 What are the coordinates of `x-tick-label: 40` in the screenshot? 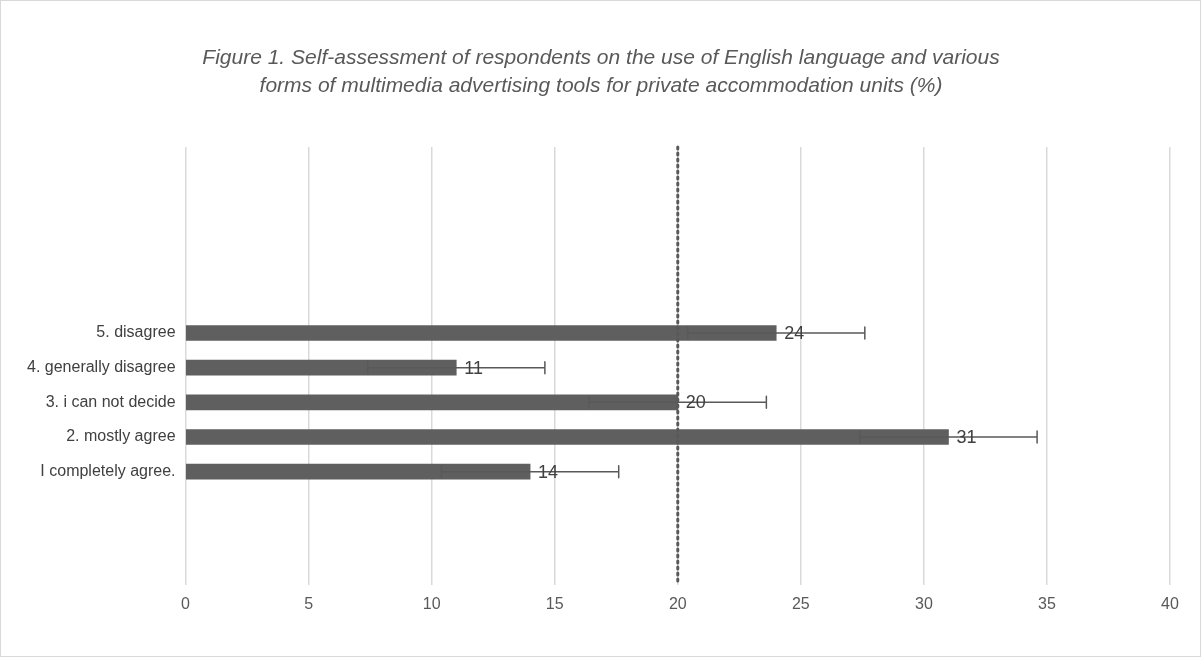 It's located at (1170, 603).